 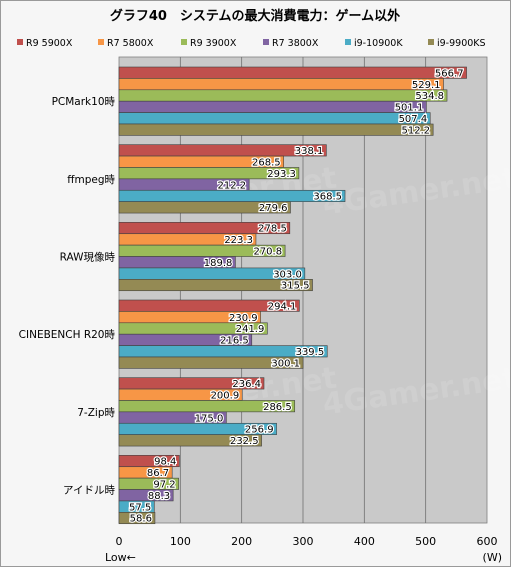 What do you see at coordinates (244, 441) in the screenshot?
I see `bar-value-label: 232.5` at bounding box center [244, 441].